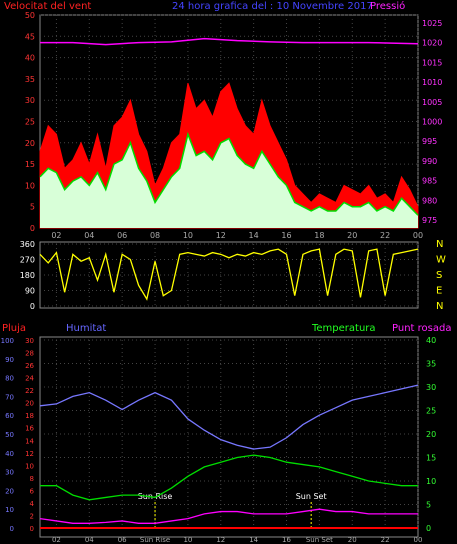  I want to click on x-tick-label: Sun Rise, so click(155, 540).